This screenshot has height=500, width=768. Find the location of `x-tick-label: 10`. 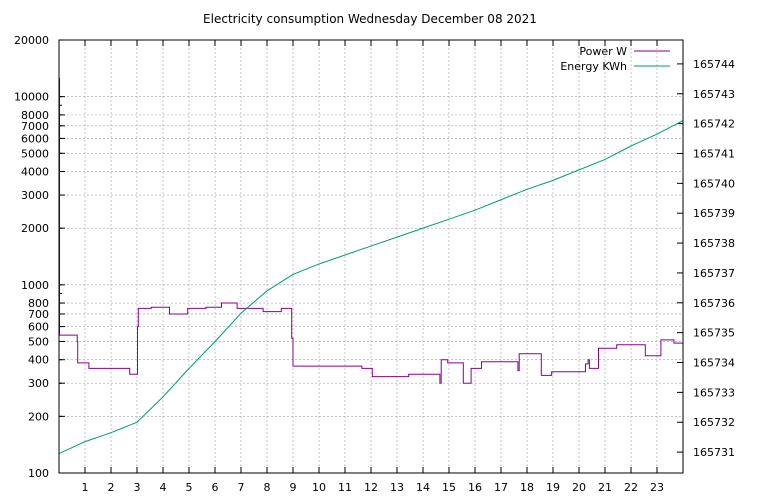

x-tick-label: 10 is located at coordinates (319, 487).